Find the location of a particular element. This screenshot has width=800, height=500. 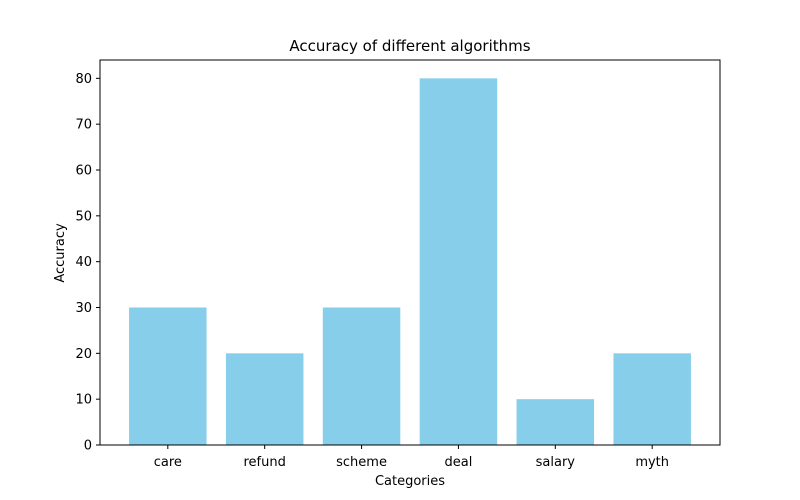

bar-myth is located at coordinates (652, 399).